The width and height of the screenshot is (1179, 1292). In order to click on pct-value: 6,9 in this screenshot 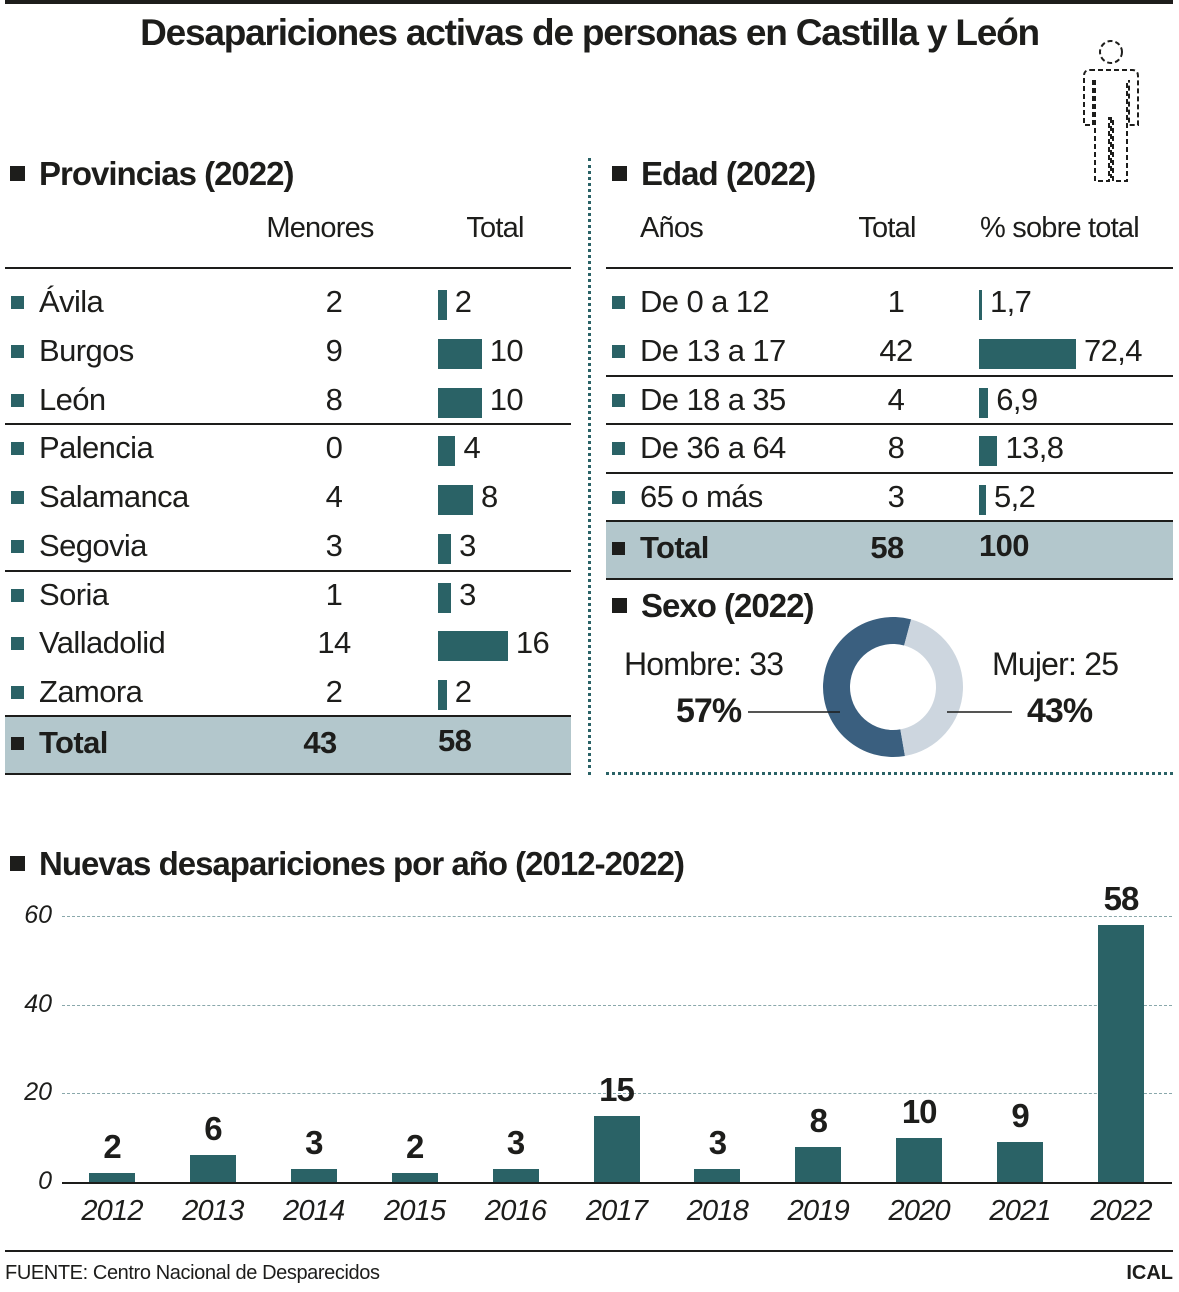, I will do `click(1017, 399)`.